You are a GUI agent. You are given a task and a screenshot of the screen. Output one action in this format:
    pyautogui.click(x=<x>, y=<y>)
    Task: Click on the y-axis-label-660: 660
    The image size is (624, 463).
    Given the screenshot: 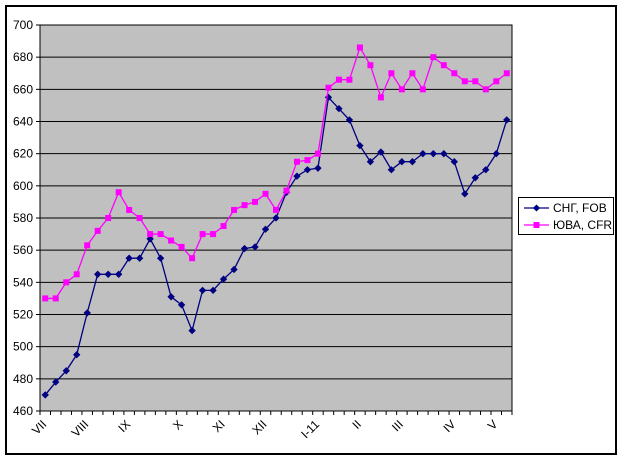 What is the action you would take?
    pyautogui.click(x=23, y=89)
    